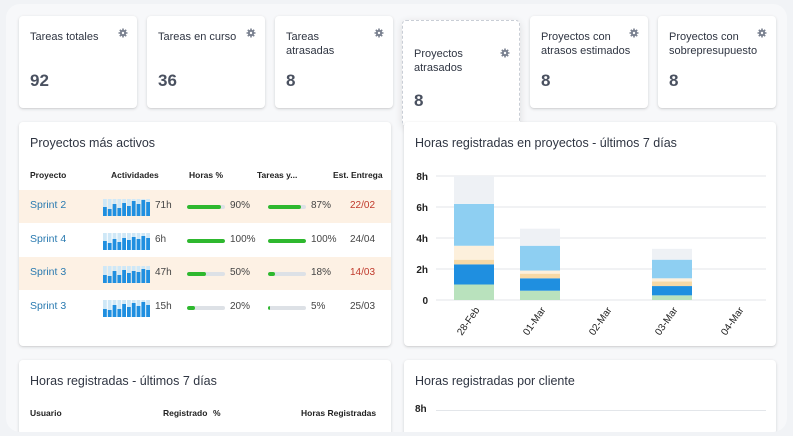  I want to click on project-link: Sprint 2, so click(48, 205).